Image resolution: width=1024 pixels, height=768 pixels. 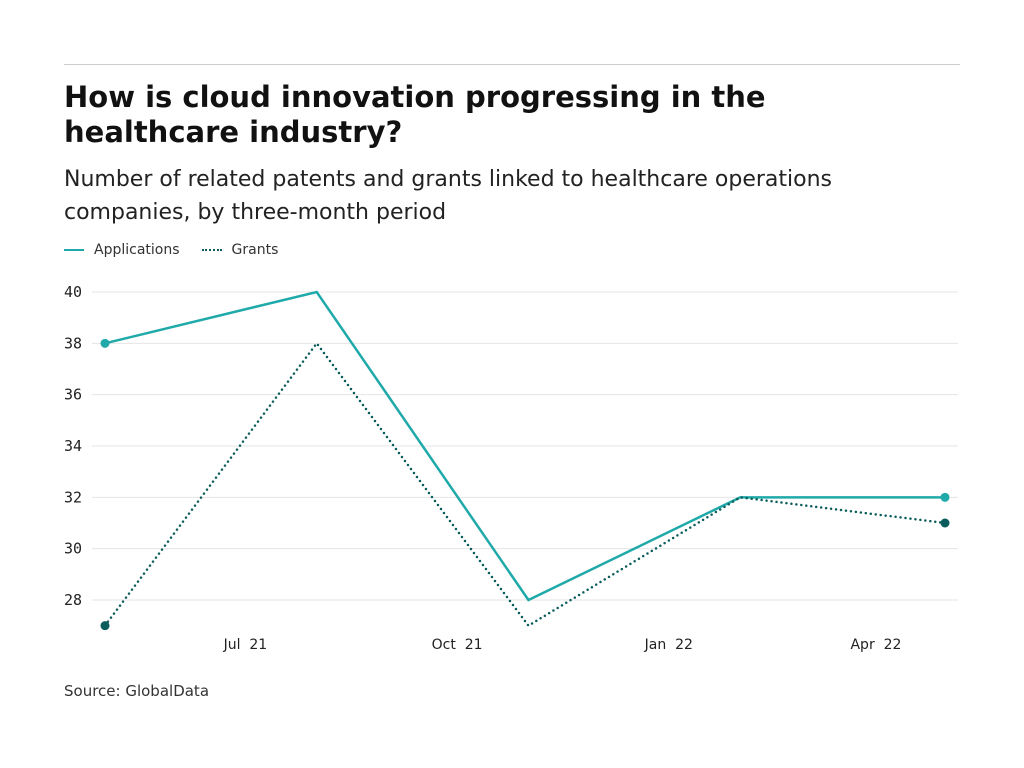 I want to click on y-tick-label: 30, so click(x=73, y=549).